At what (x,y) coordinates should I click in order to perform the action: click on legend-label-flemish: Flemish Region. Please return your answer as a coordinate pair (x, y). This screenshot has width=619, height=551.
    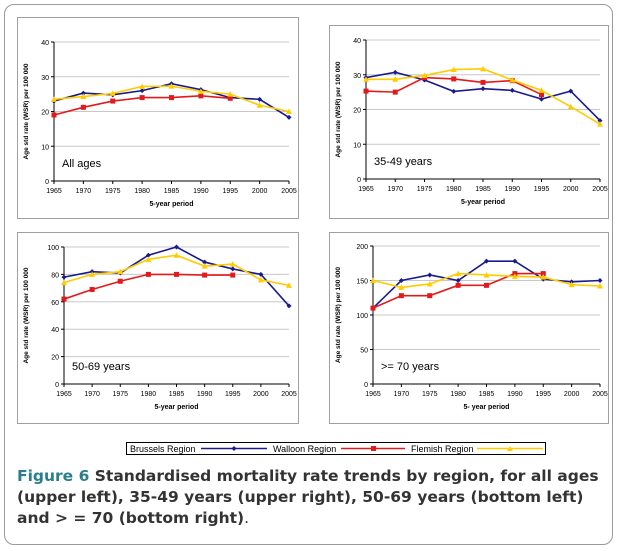
    Looking at the image, I should click on (442, 449).